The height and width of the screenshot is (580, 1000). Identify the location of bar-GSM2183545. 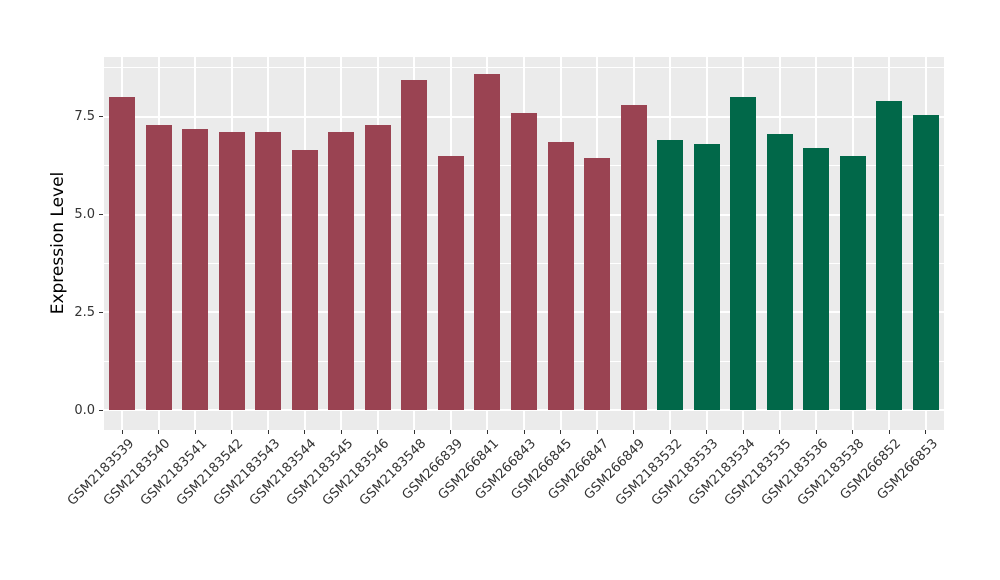
(341, 271).